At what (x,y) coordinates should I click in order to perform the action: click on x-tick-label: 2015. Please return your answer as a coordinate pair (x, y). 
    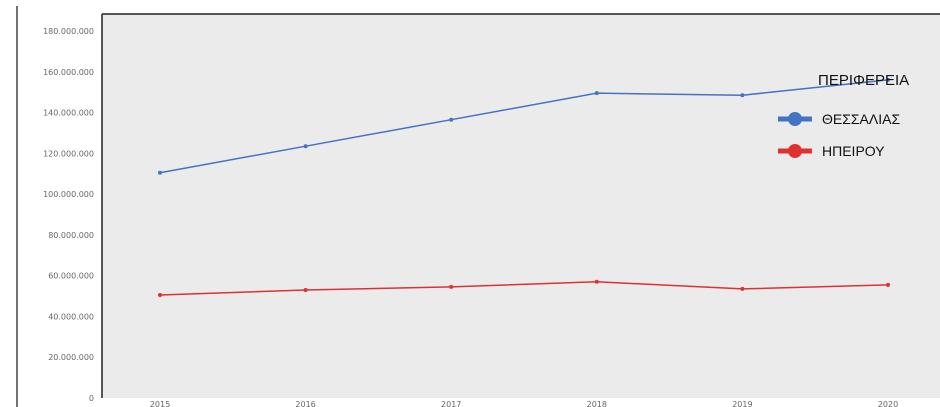
    Looking at the image, I should click on (160, 403).